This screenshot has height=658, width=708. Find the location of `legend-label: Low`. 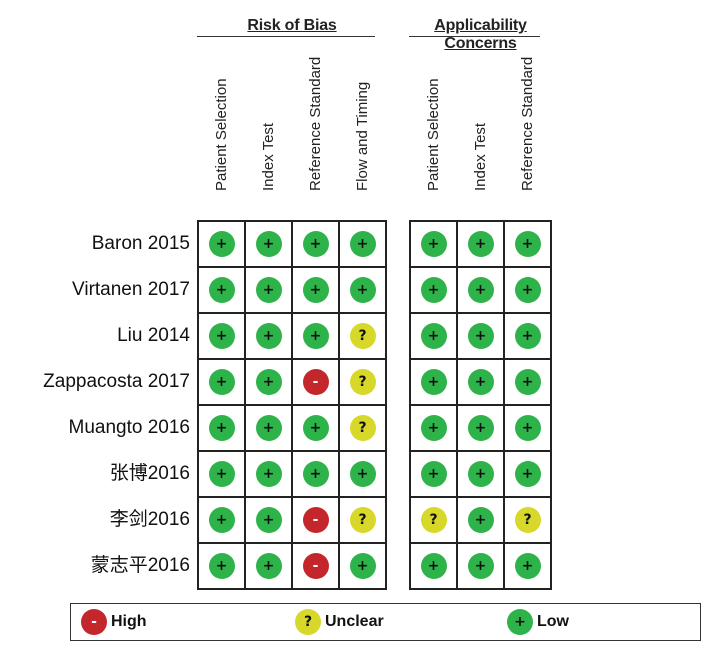

legend-label: Low is located at coordinates (553, 621).